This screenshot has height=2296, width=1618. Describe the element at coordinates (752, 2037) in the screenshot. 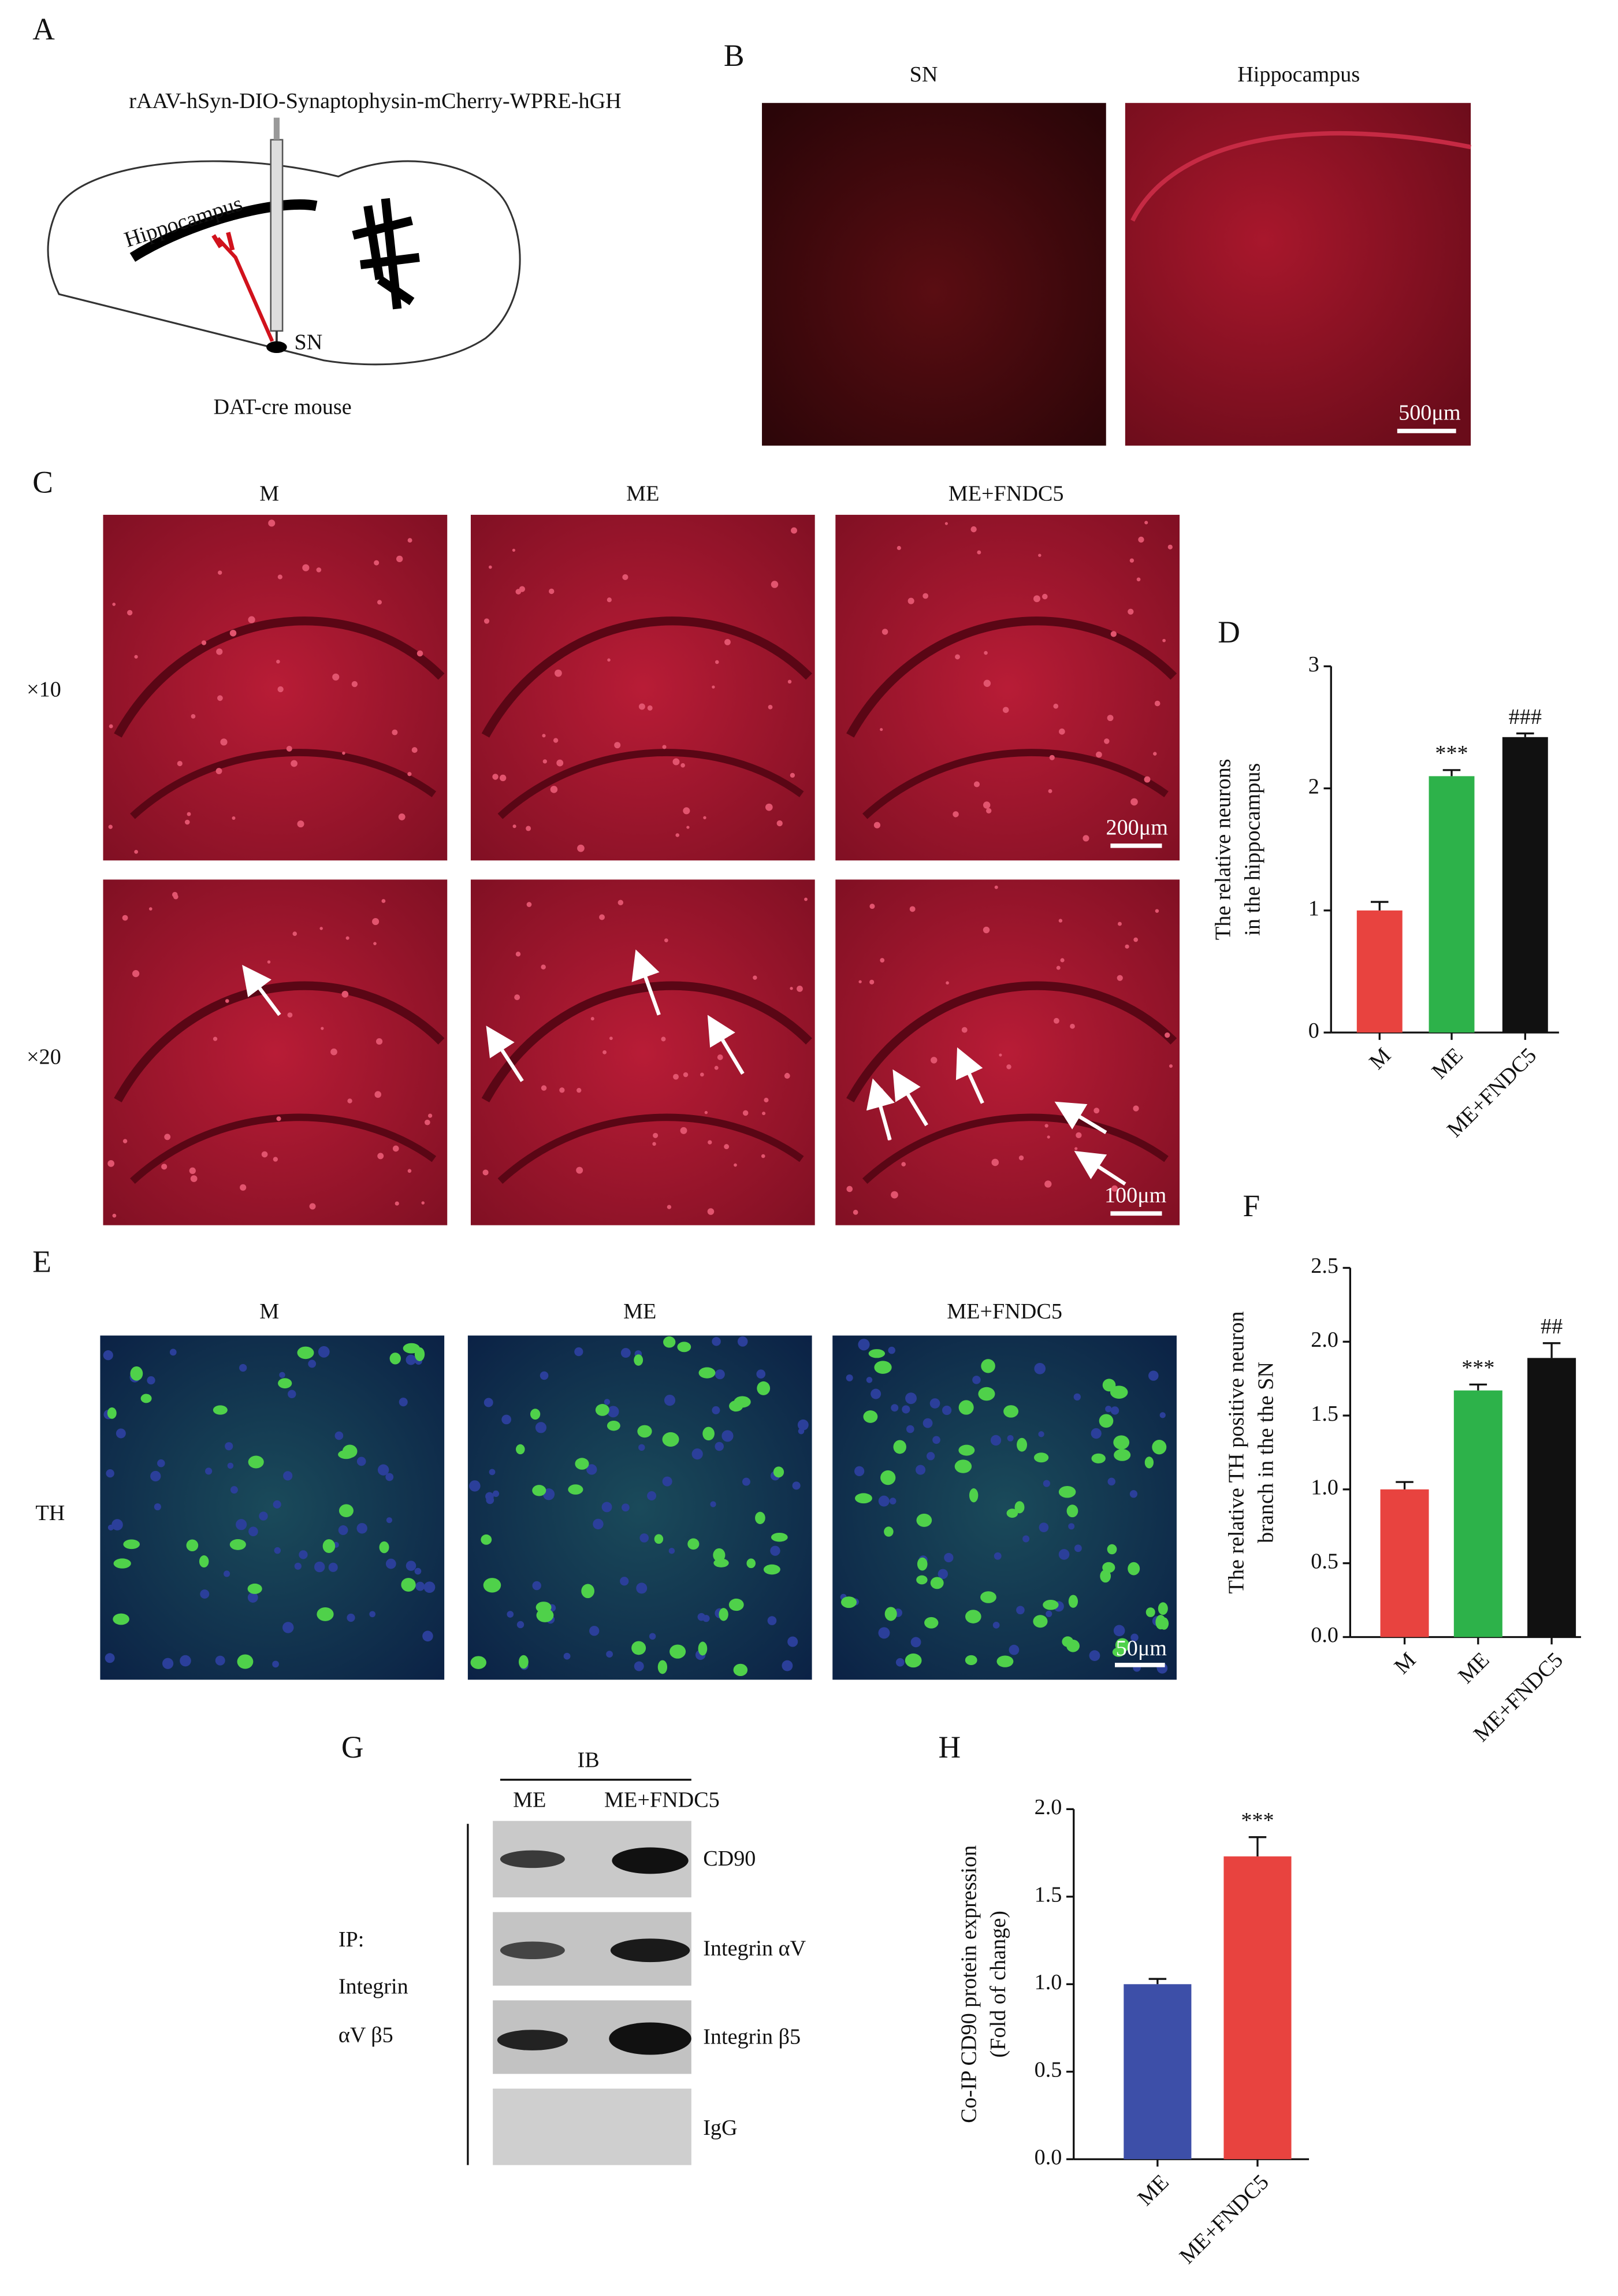

I see `band-label: Integrin β5` at that location.